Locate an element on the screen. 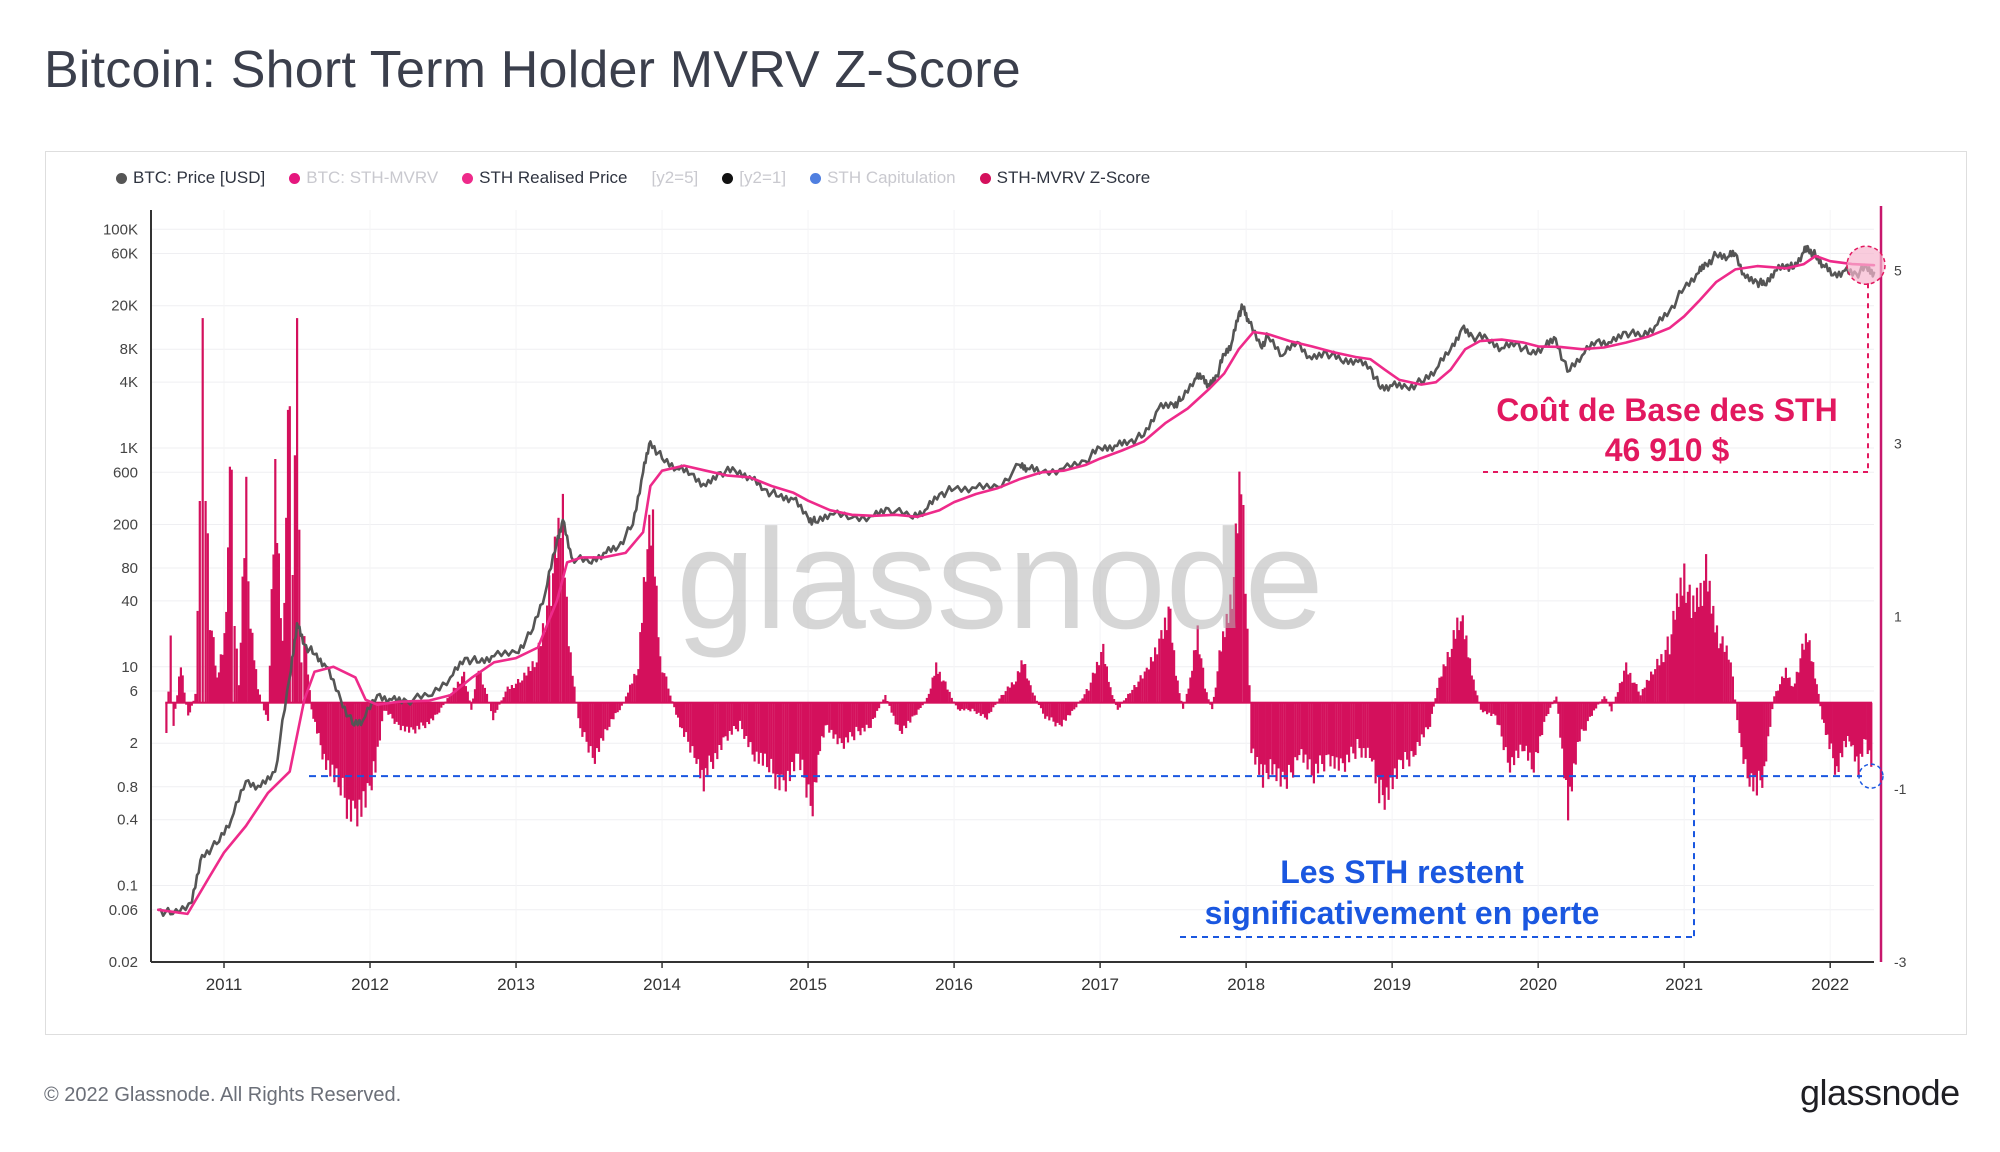 Image resolution: width=2000 pixels, height=1152 pixels. footer-logo: glassnode is located at coordinates (1880, 1092).